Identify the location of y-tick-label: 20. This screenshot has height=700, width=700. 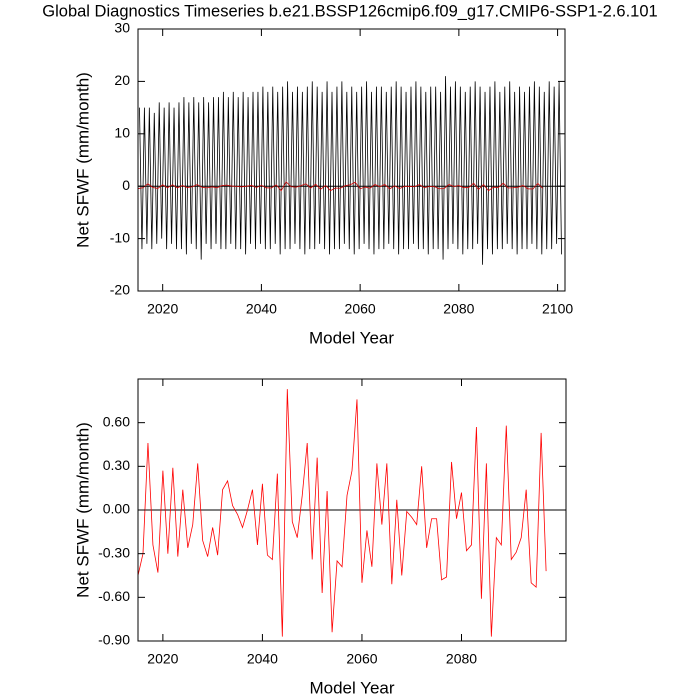
(122, 80).